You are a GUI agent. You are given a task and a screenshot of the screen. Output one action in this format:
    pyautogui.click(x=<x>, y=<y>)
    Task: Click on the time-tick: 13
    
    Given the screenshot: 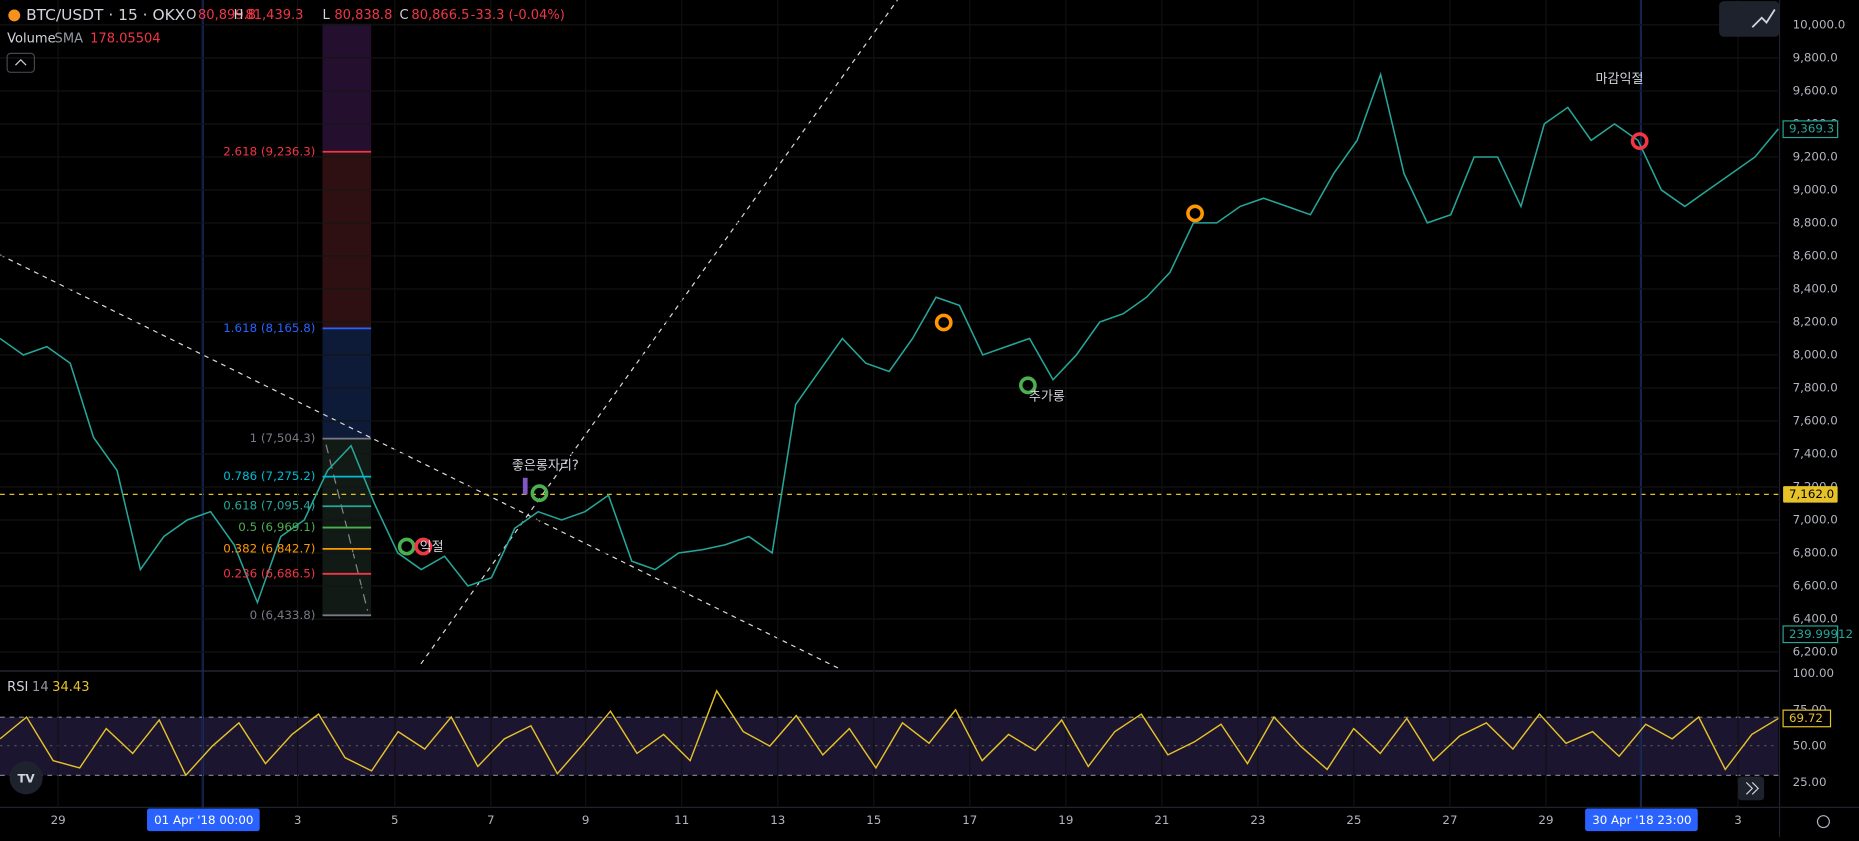 What is the action you would take?
    pyautogui.click(x=777, y=820)
    